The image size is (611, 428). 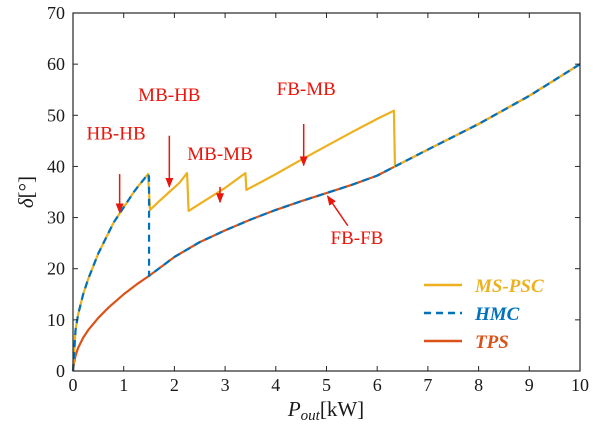 I want to click on legend-label: HMC, so click(x=497, y=314).